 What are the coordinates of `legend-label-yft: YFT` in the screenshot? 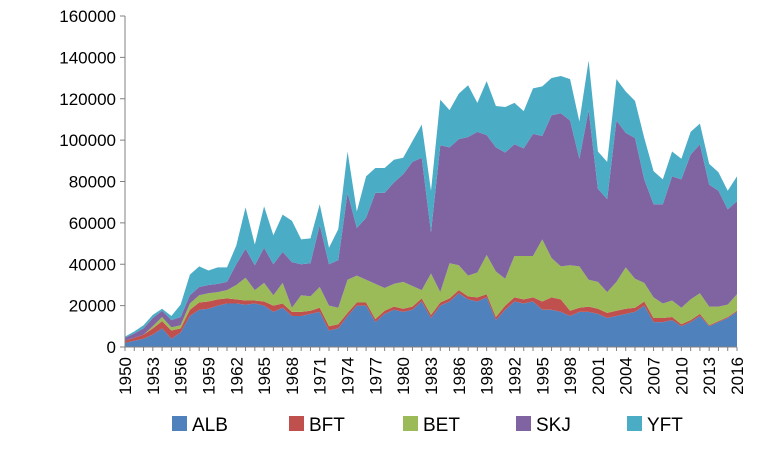 It's located at (665, 425).